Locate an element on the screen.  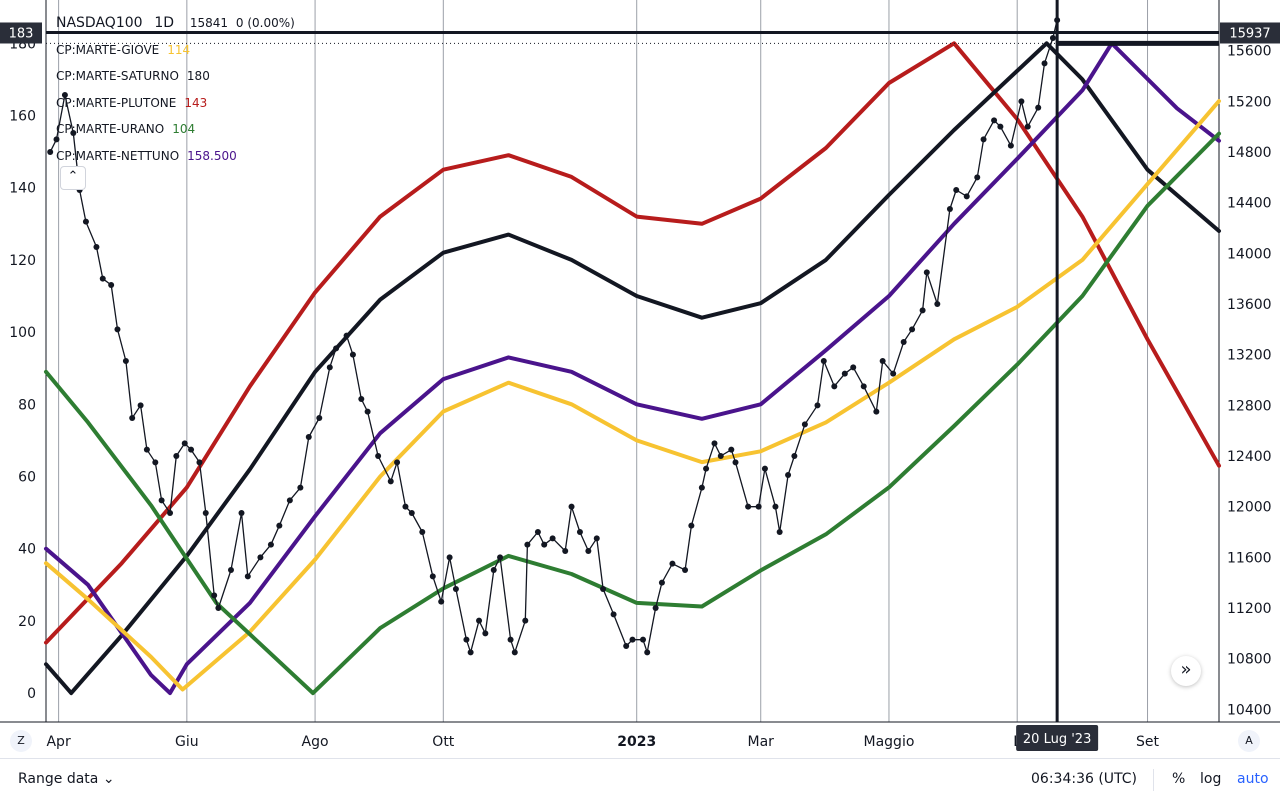
auto-scale-button: A is located at coordinates (1249, 741).